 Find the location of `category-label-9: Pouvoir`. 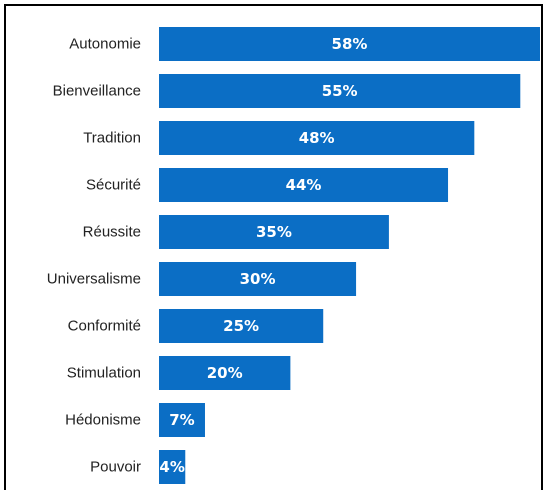

category-label-9: Pouvoir is located at coordinates (115, 467).